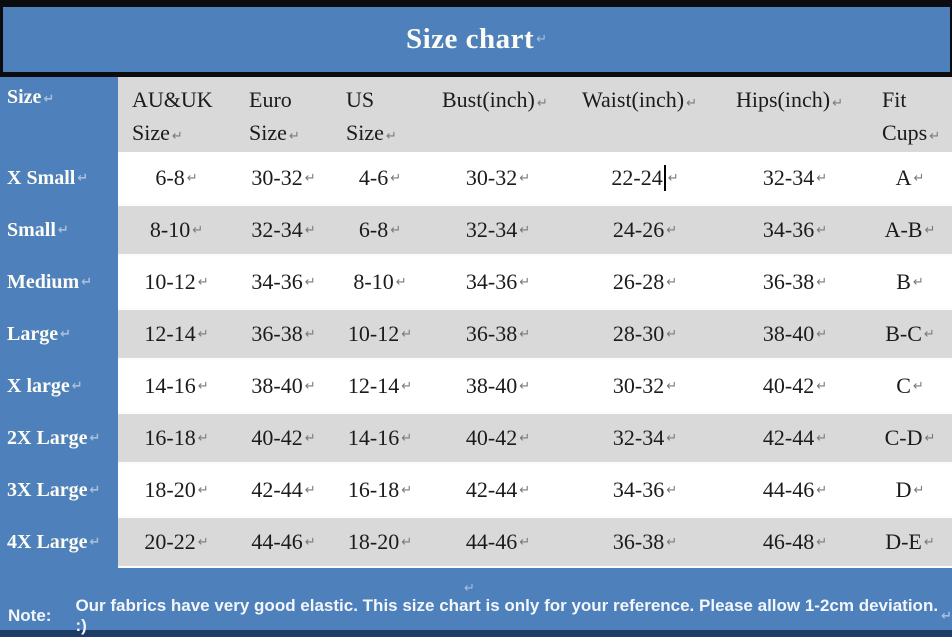 This screenshot has height=637, width=952. Describe the element at coordinates (645, 230) in the screenshot. I see `table-cell: 24-26 ↵` at that location.